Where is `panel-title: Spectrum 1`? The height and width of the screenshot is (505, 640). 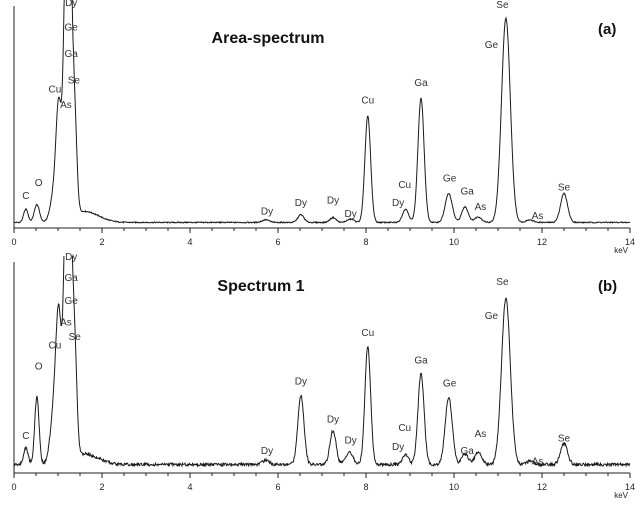 panel-title: Spectrum 1 is located at coordinates (260, 286).